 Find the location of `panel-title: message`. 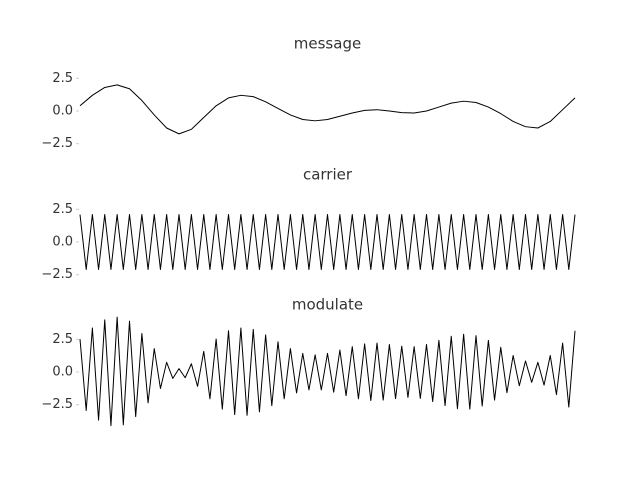

panel-title: message is located at coordinates (327, 44).